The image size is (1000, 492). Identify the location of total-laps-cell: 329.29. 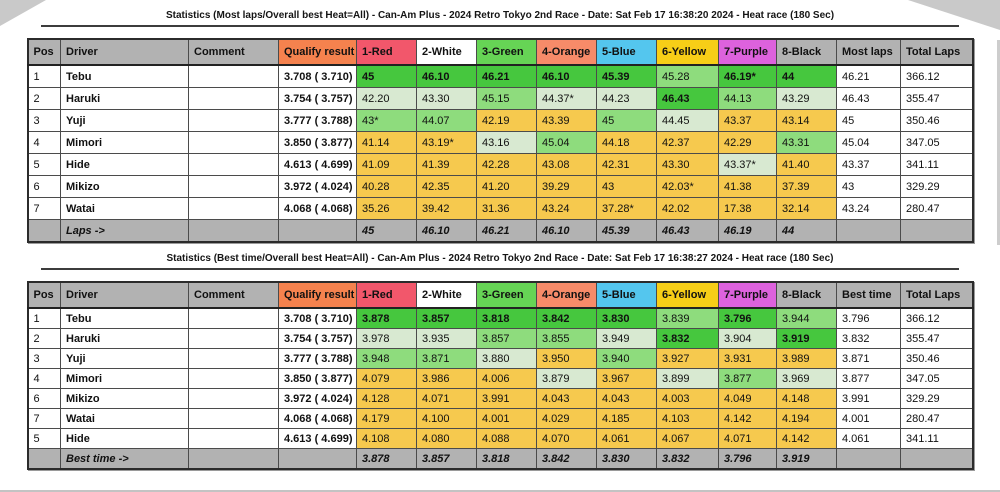
(936, 398).